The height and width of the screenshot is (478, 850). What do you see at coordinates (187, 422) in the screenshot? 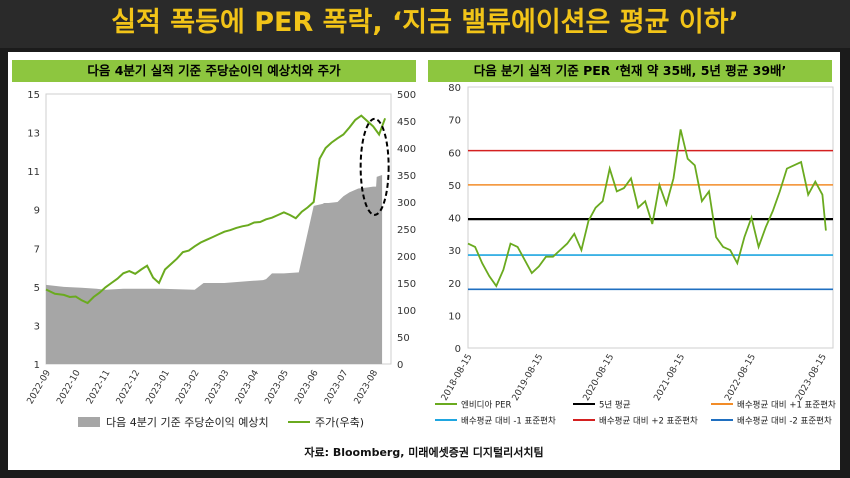
I see `legend-eps-label: 다음 4분기 기준 주당순이익 예상치` at bounding box center [187, 422].